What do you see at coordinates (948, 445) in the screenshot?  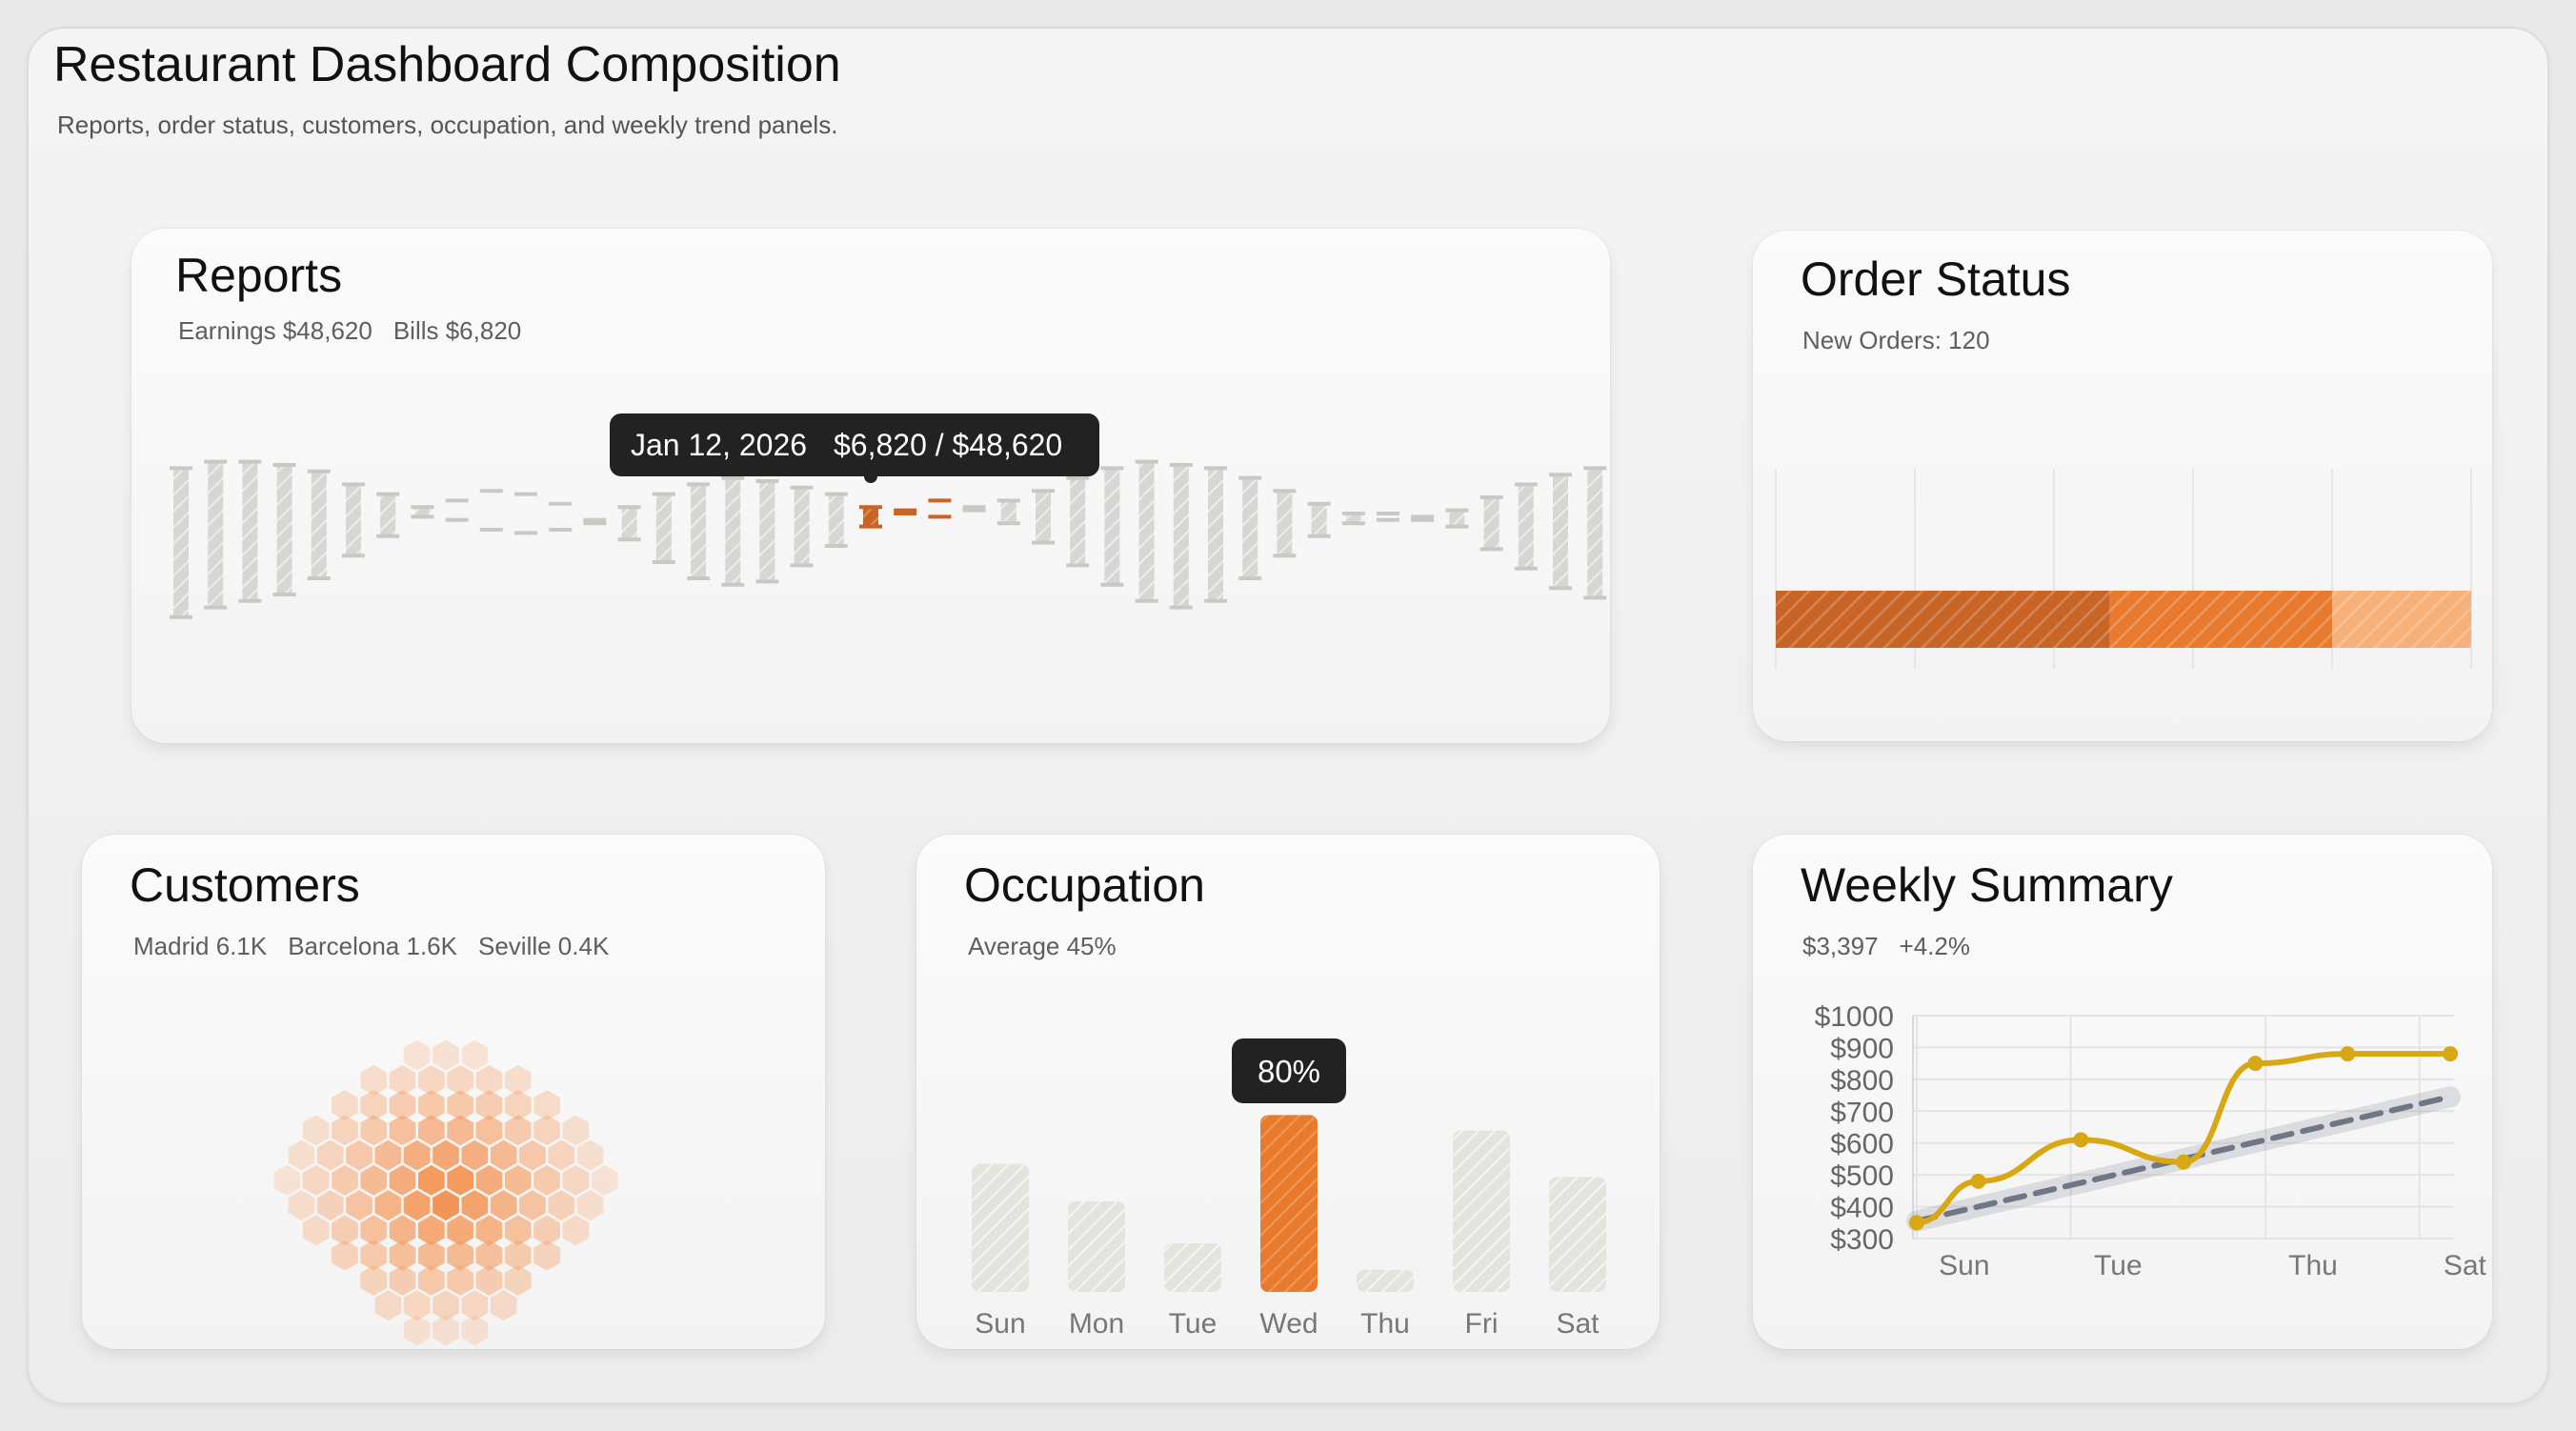 I see `reports-tooltip-value: $6,820 / $48,620` at bounding box center [948, 445].